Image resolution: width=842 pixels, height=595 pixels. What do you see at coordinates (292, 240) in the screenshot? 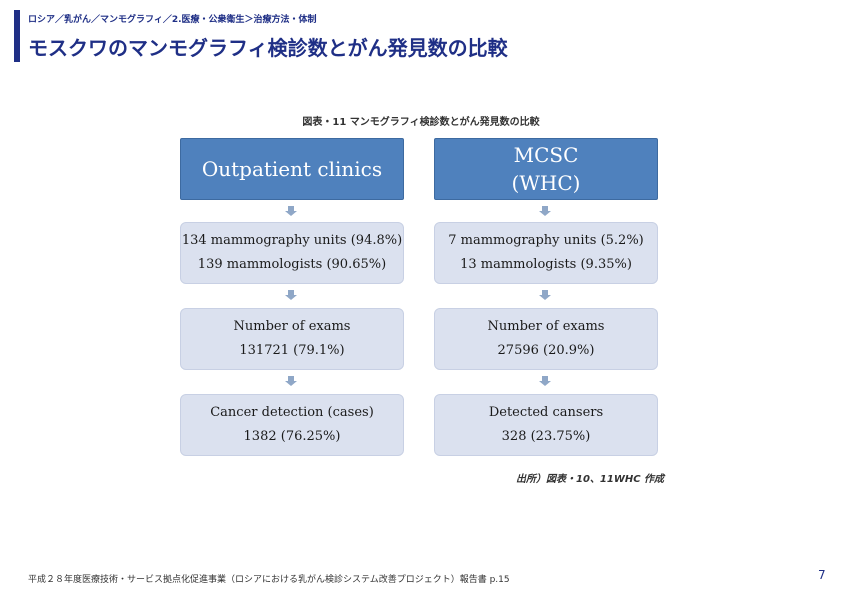
I see `units-line: 134 mammography units (94.8%)` at bounding box center [292, 240].